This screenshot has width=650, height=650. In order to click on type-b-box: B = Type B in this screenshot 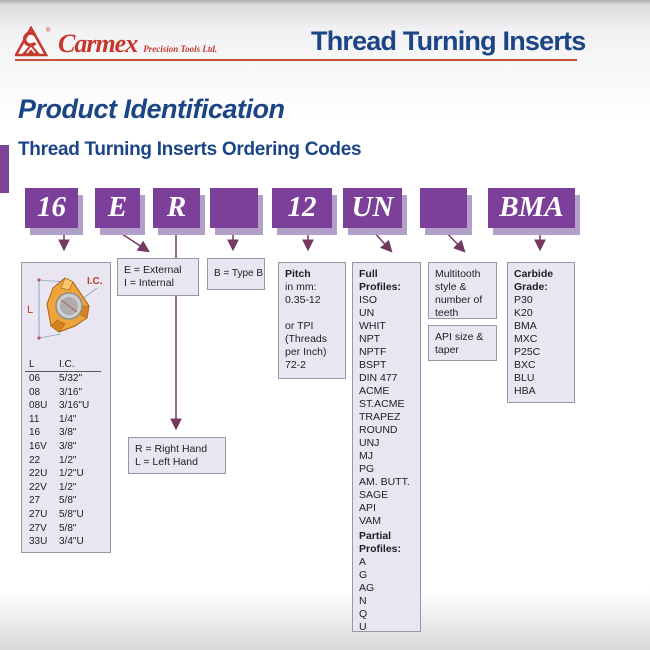, I will do `click(236, 274)`.